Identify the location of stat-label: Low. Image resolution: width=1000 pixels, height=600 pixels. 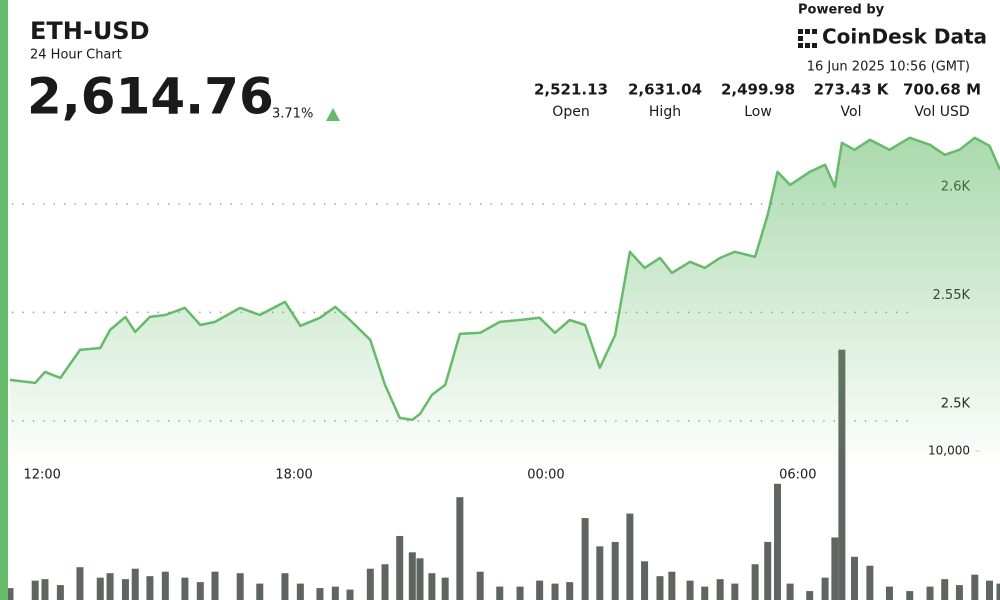
(758, 112).